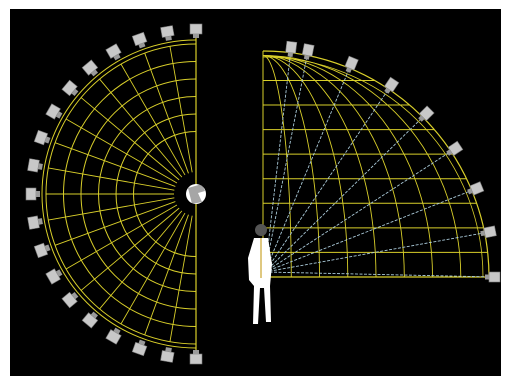 This screenshot has width=507, height=384. Describe the element at coordinates (260, 281) in the screenshot. I see `listener-body` at that location.